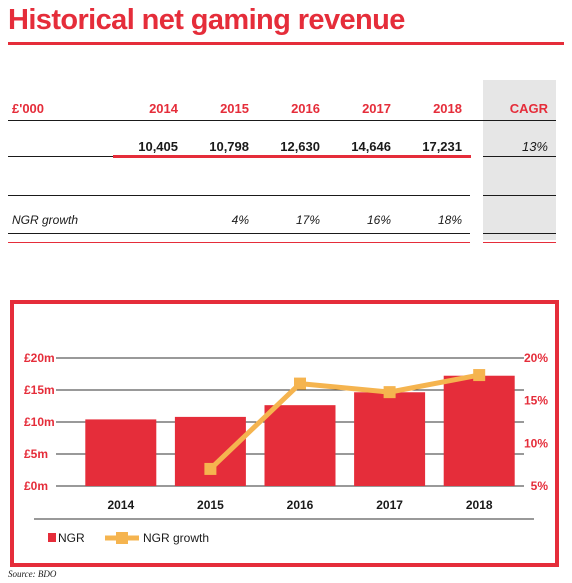  Describe the element at coordinates (536, 358) in the screenshot. I see `y-right-tick-label: 20%` at that location.